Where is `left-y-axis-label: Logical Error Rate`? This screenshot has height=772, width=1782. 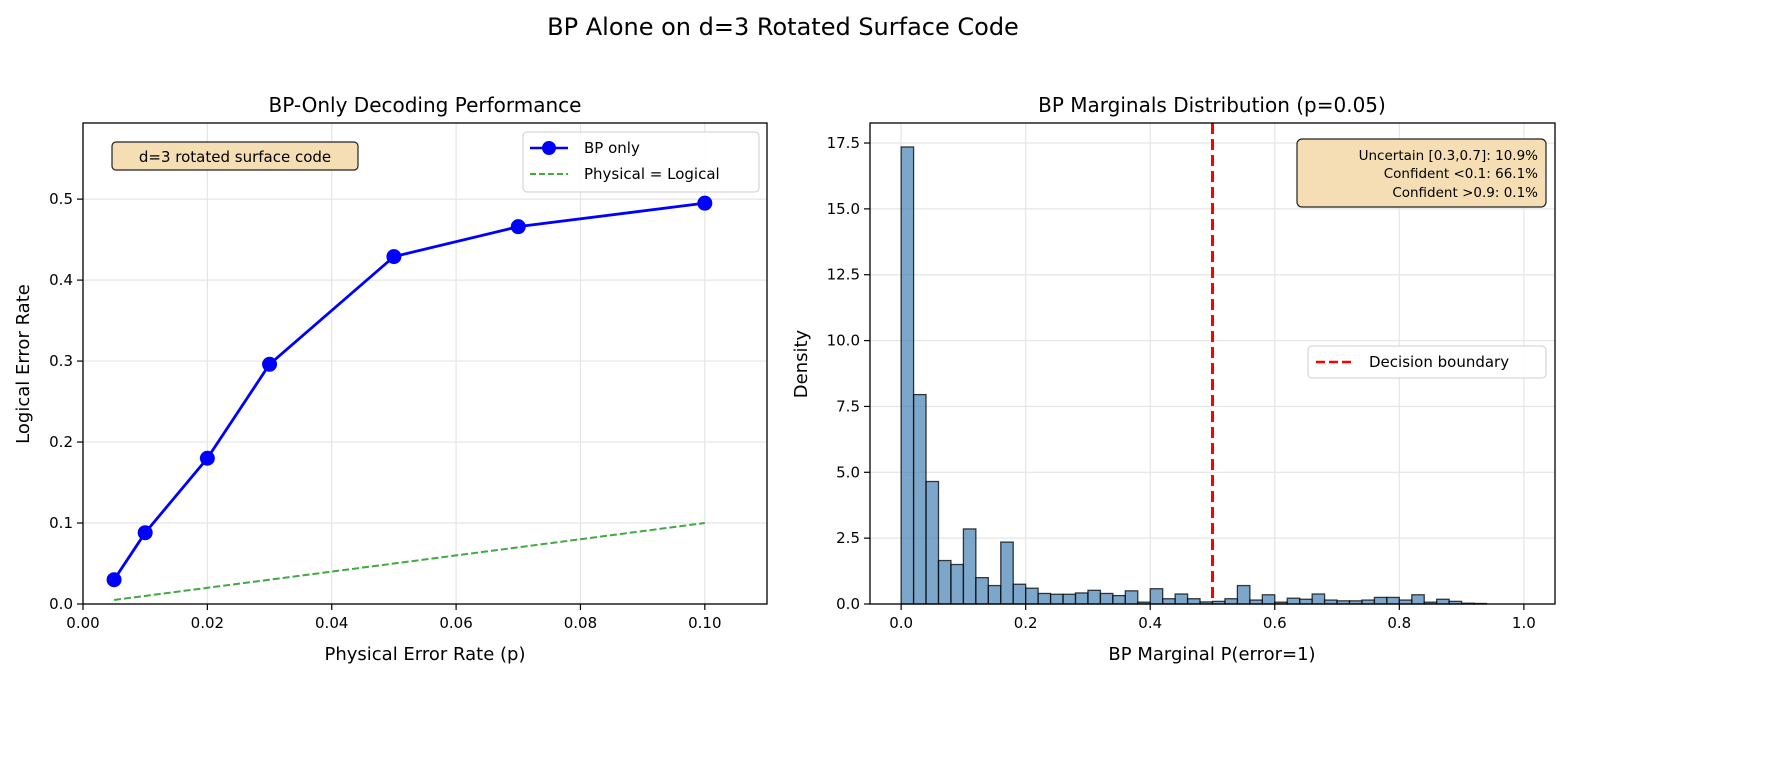 left-y-axis-label: Logical Error Rate is located at coordinates (23, 364).